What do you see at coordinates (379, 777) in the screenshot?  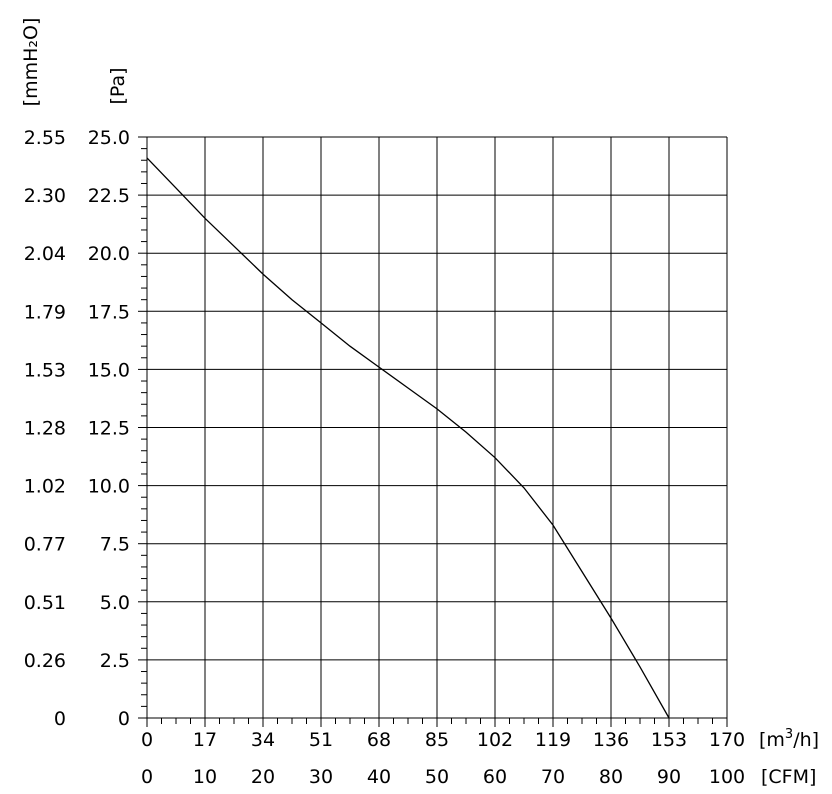 I see `x-tick-label-cfm: 40` at bounding box center [379, 777].